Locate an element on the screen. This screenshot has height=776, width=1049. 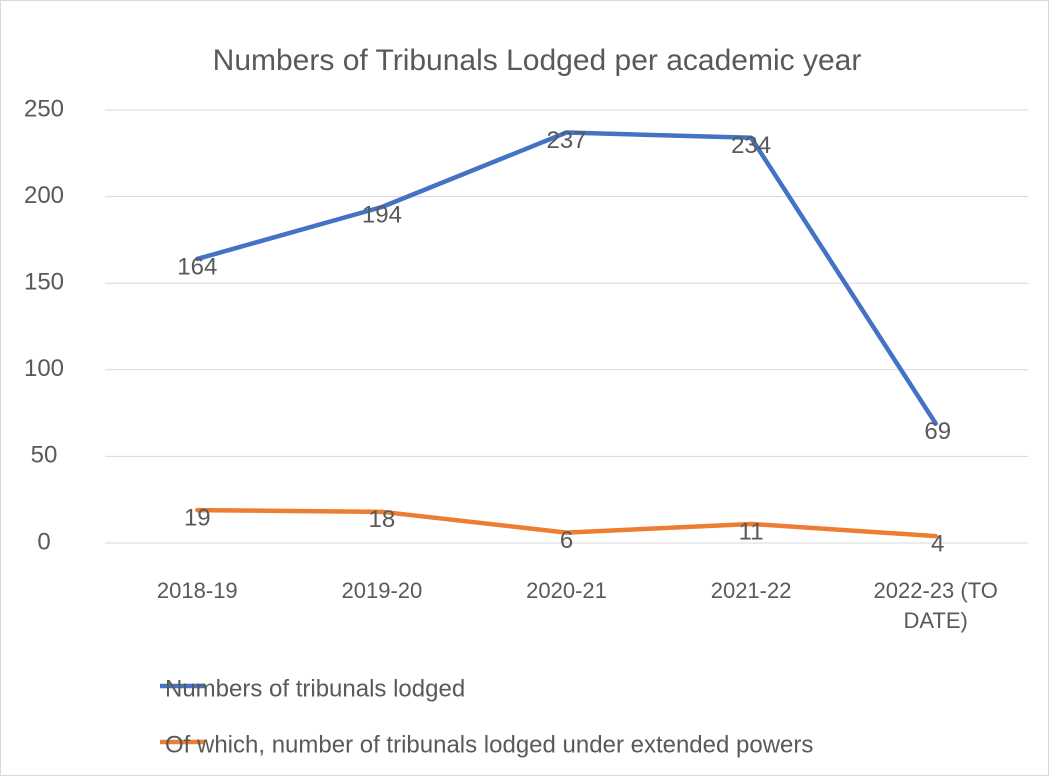
y-tick-label: 100 is located at coordinates (44, 368).